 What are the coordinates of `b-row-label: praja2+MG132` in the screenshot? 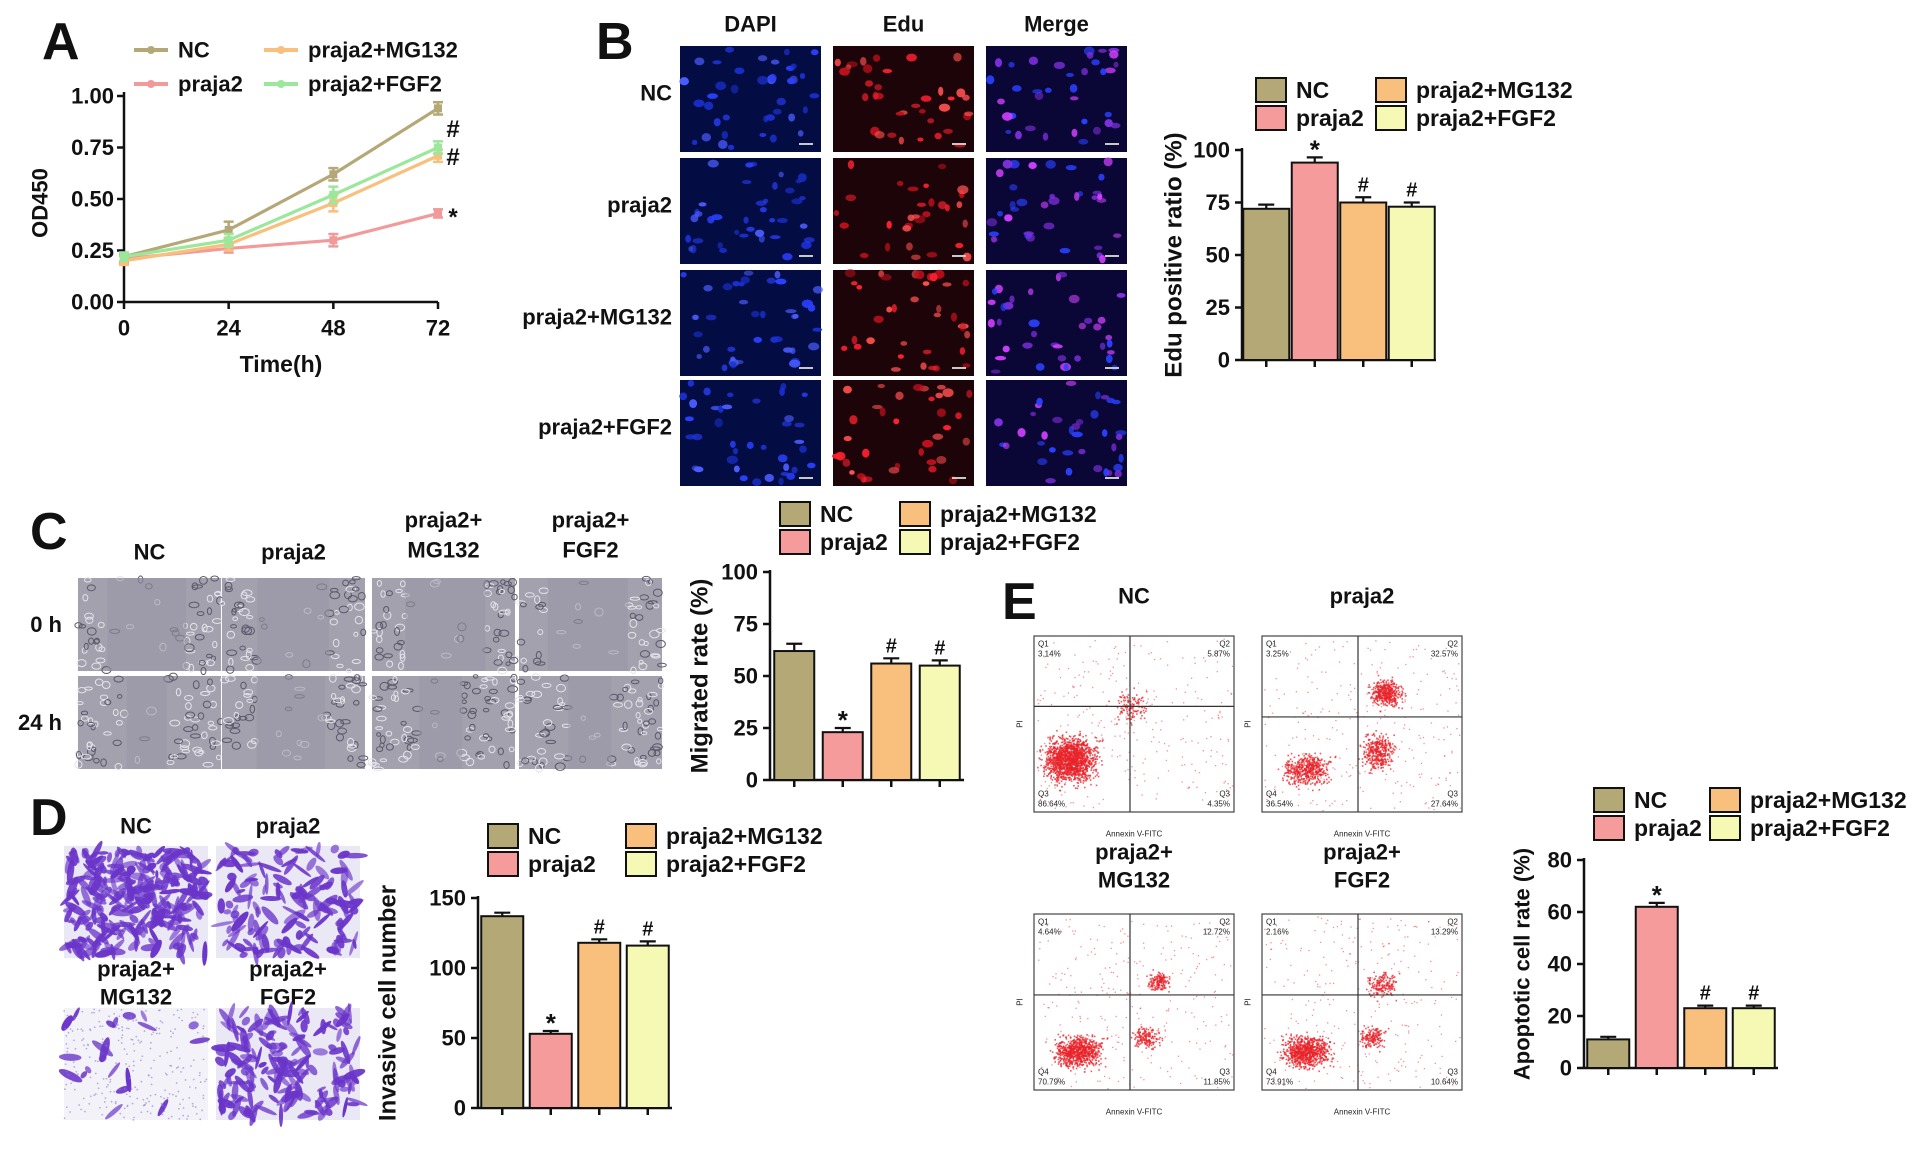 It's located at (597, 317).